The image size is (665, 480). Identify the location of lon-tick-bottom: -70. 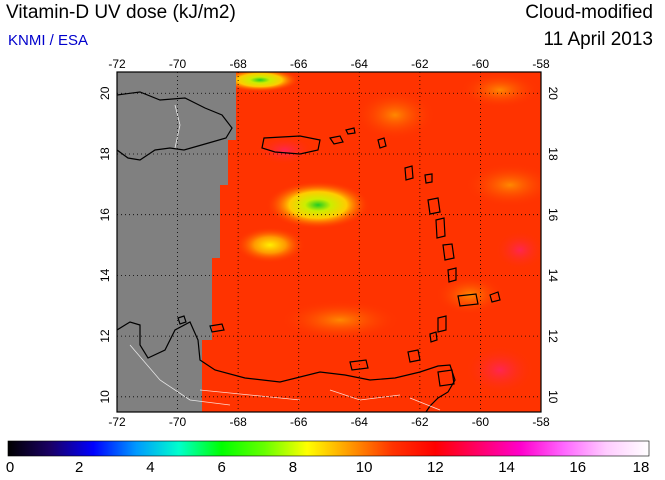
(178, 422).